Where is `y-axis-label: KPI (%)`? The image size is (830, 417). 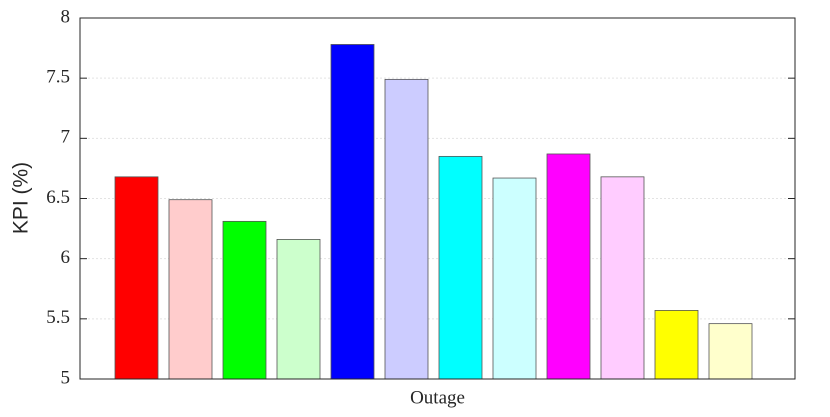 y-axis-label: KPI (%) is located at coordinates (21, 198).